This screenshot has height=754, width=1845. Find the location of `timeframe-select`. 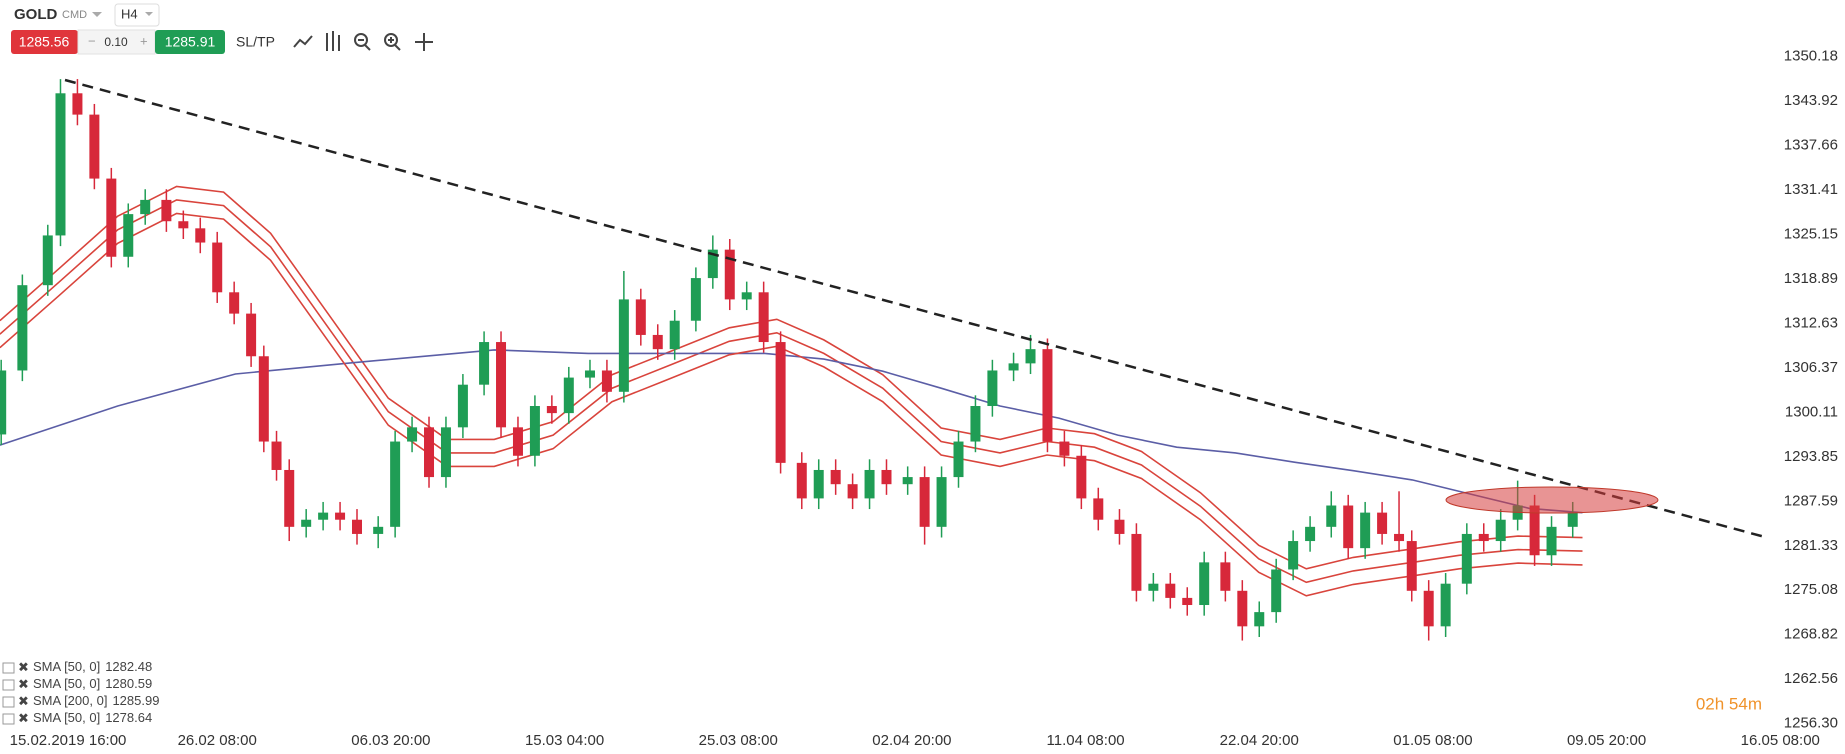

timeframe-select is located at coordinates (137, 15).